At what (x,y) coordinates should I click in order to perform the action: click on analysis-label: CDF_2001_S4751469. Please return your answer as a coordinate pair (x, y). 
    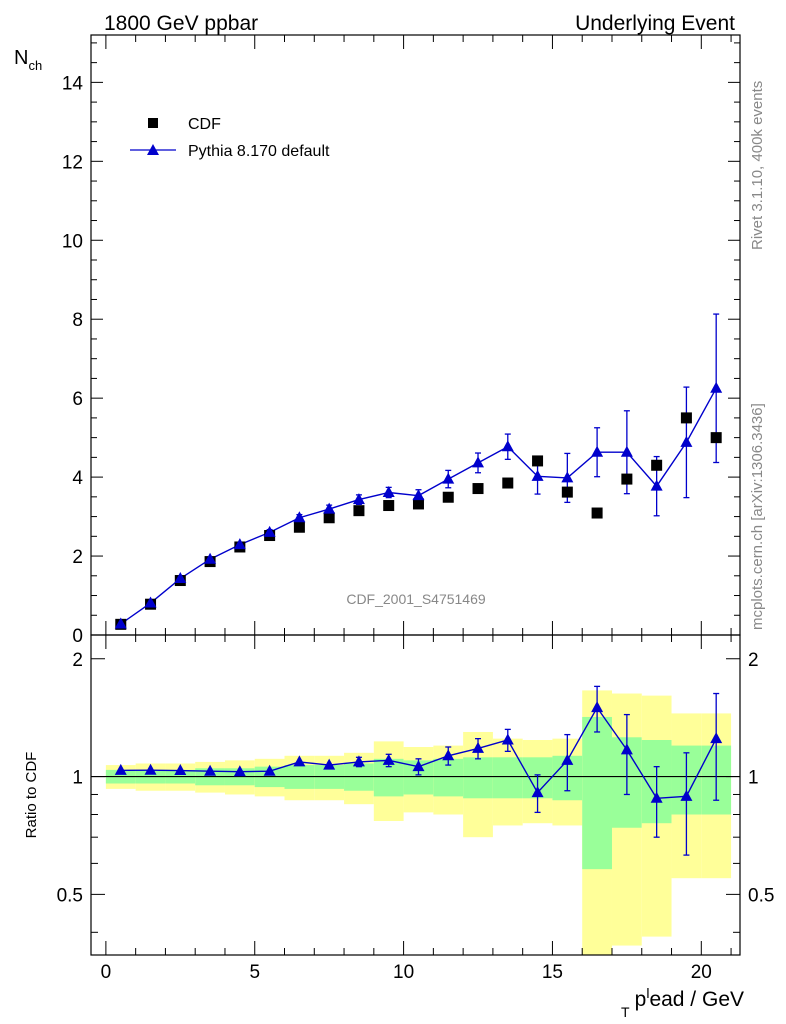
    Looking at the image, I should click on (416, 599).